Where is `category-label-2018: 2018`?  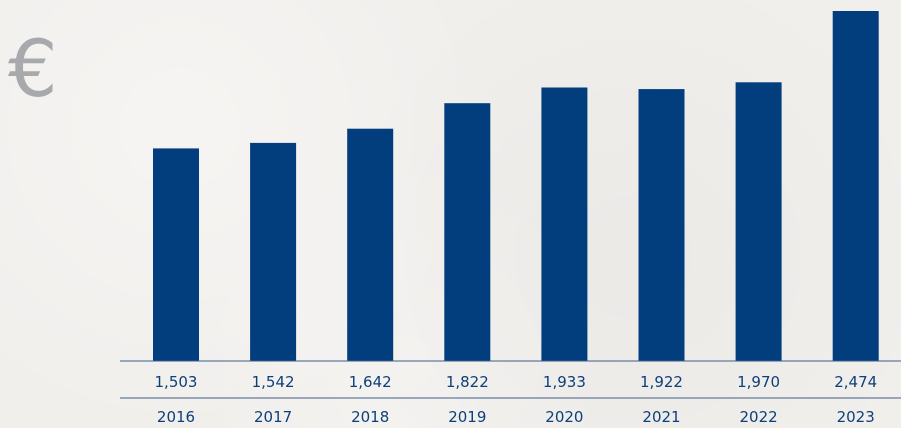
category-label-2018: 2018 is located at coordinates (370, 417).